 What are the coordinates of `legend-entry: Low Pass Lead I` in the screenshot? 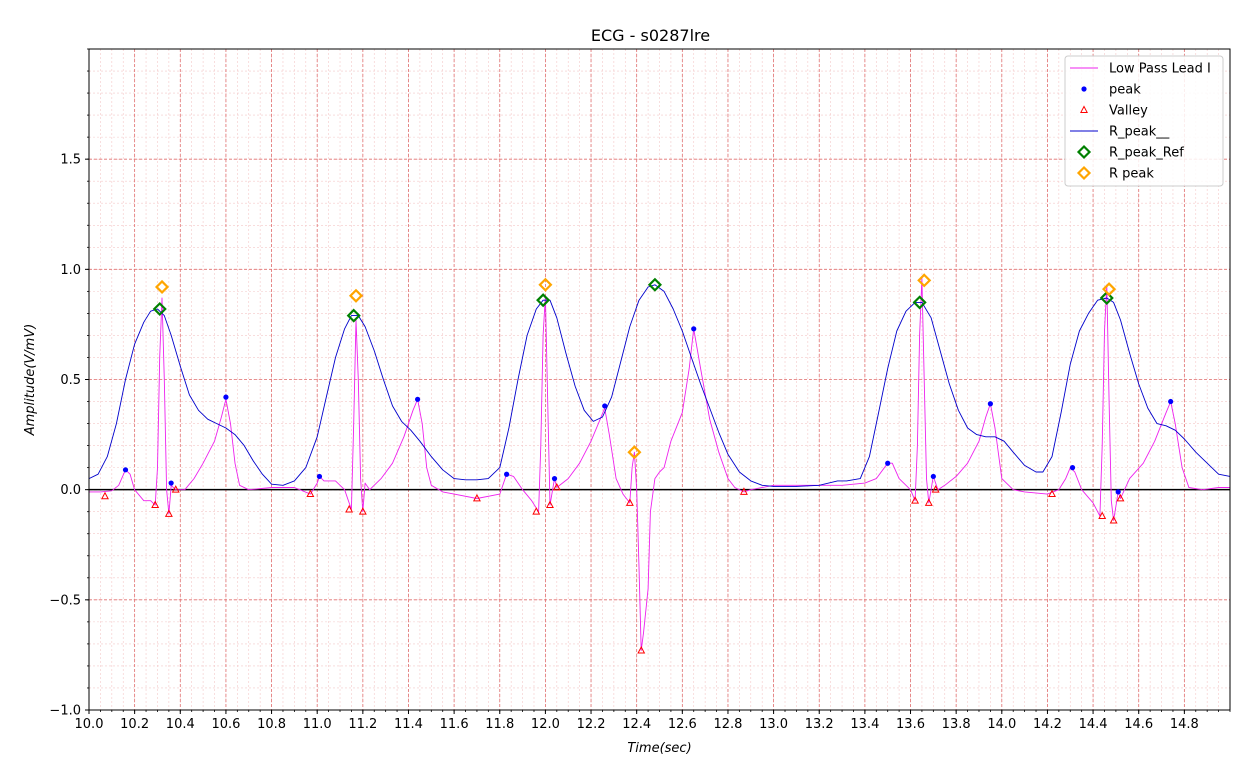 It's located at (1140, 69).